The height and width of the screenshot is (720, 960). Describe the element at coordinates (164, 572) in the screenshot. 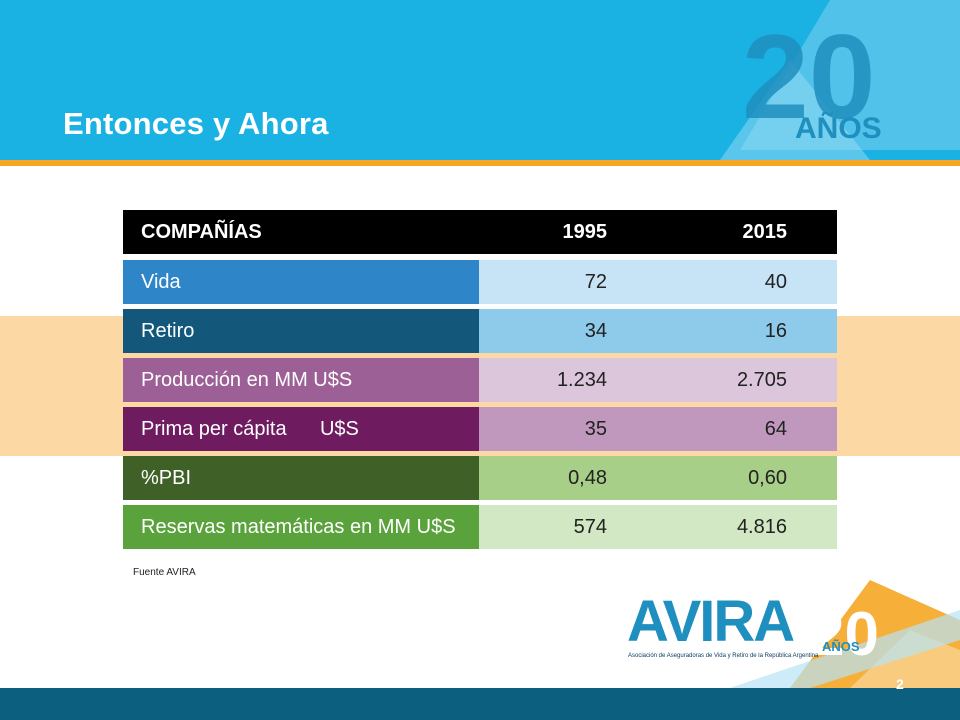

I see `source-note: Fuente AVIRA` at that location.